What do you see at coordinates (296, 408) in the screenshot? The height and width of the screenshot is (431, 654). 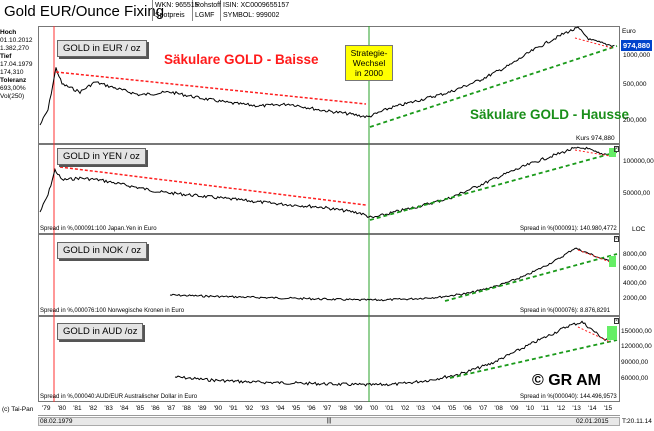 I see `x-axis-year-label: '95` at bounding box center [296, 408].